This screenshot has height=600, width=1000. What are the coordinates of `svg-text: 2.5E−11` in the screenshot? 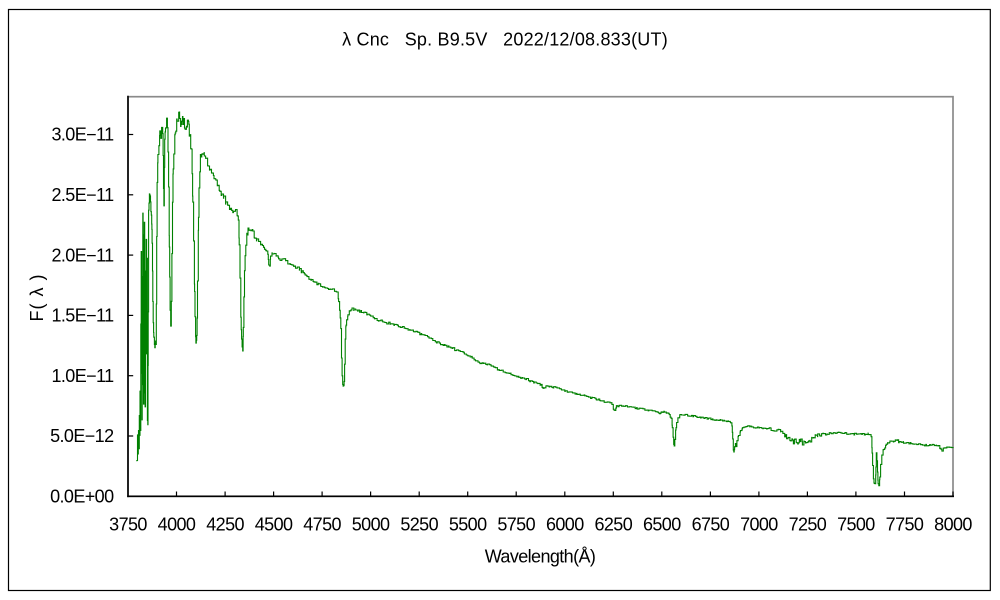 It's located at (82, 195).